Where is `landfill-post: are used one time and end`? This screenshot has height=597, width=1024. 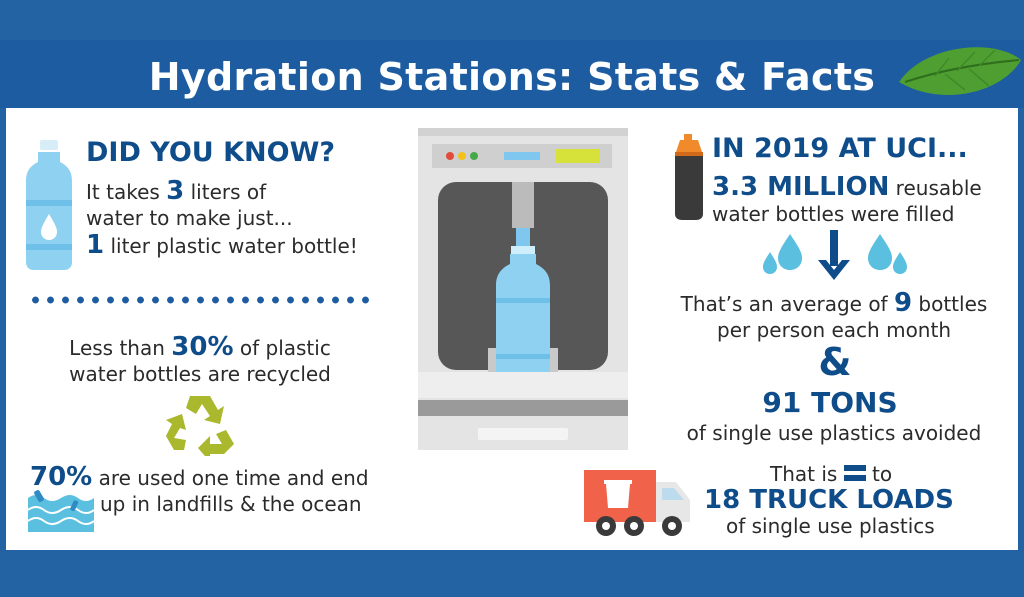
landfill-post: are used one time and end is located at coordinates (230, 478).